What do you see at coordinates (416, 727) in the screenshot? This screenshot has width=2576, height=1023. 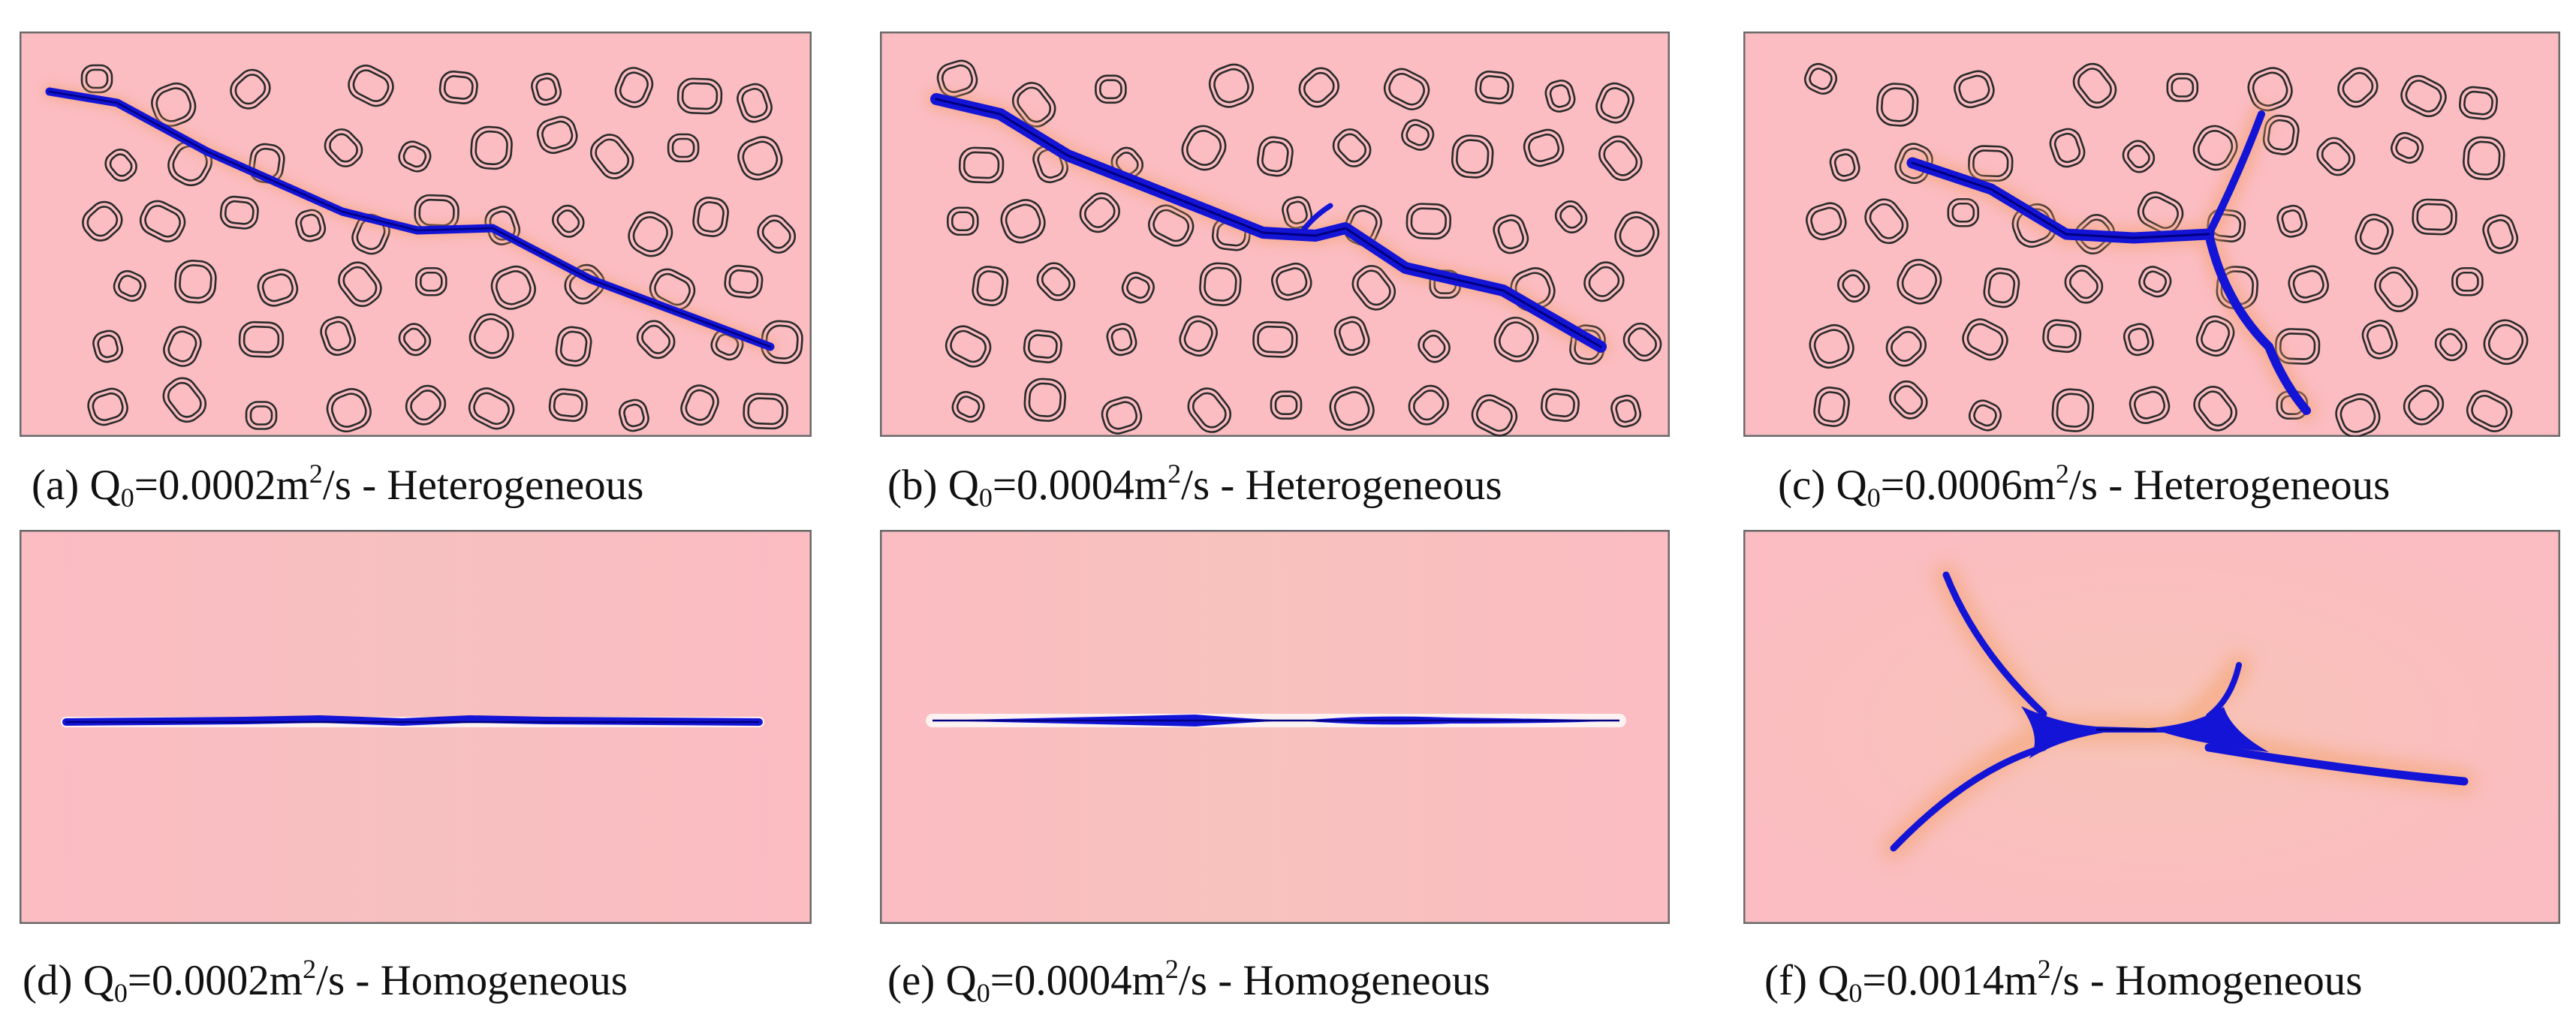 I see `panel-d-plot` at bounding box center [416, 727].